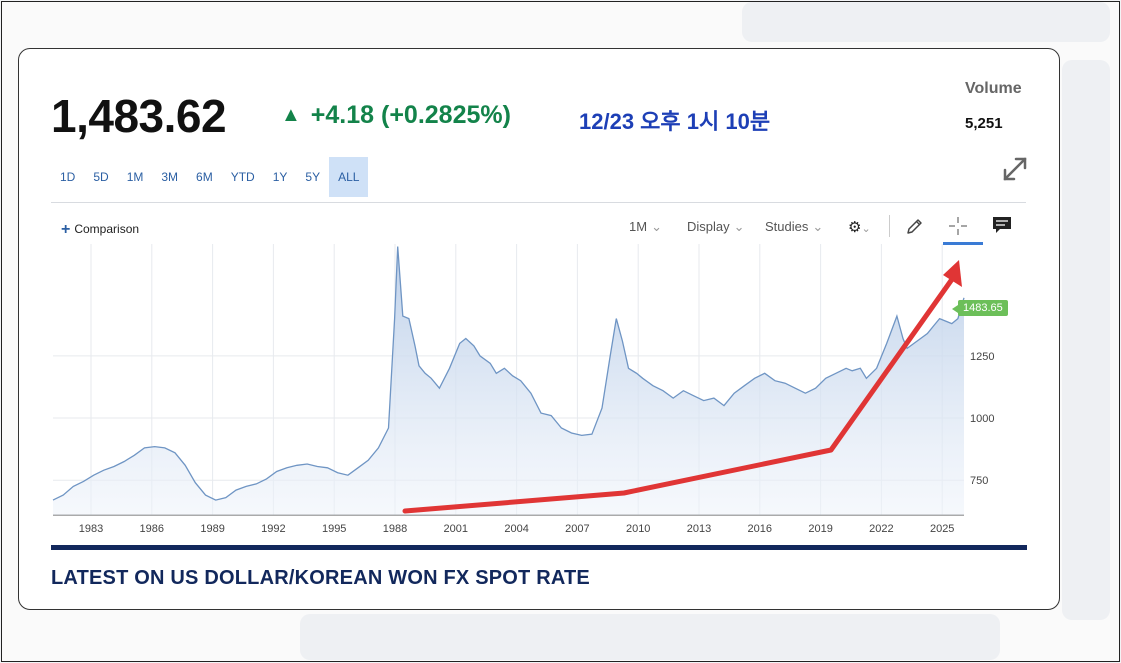 Image resolution: width=1121 pixels, height=663 pixels. What do you see at coordinates (699, 529) in the screenshot?
I see `x-tick-label: 2013` at bounding box center [699, 529].